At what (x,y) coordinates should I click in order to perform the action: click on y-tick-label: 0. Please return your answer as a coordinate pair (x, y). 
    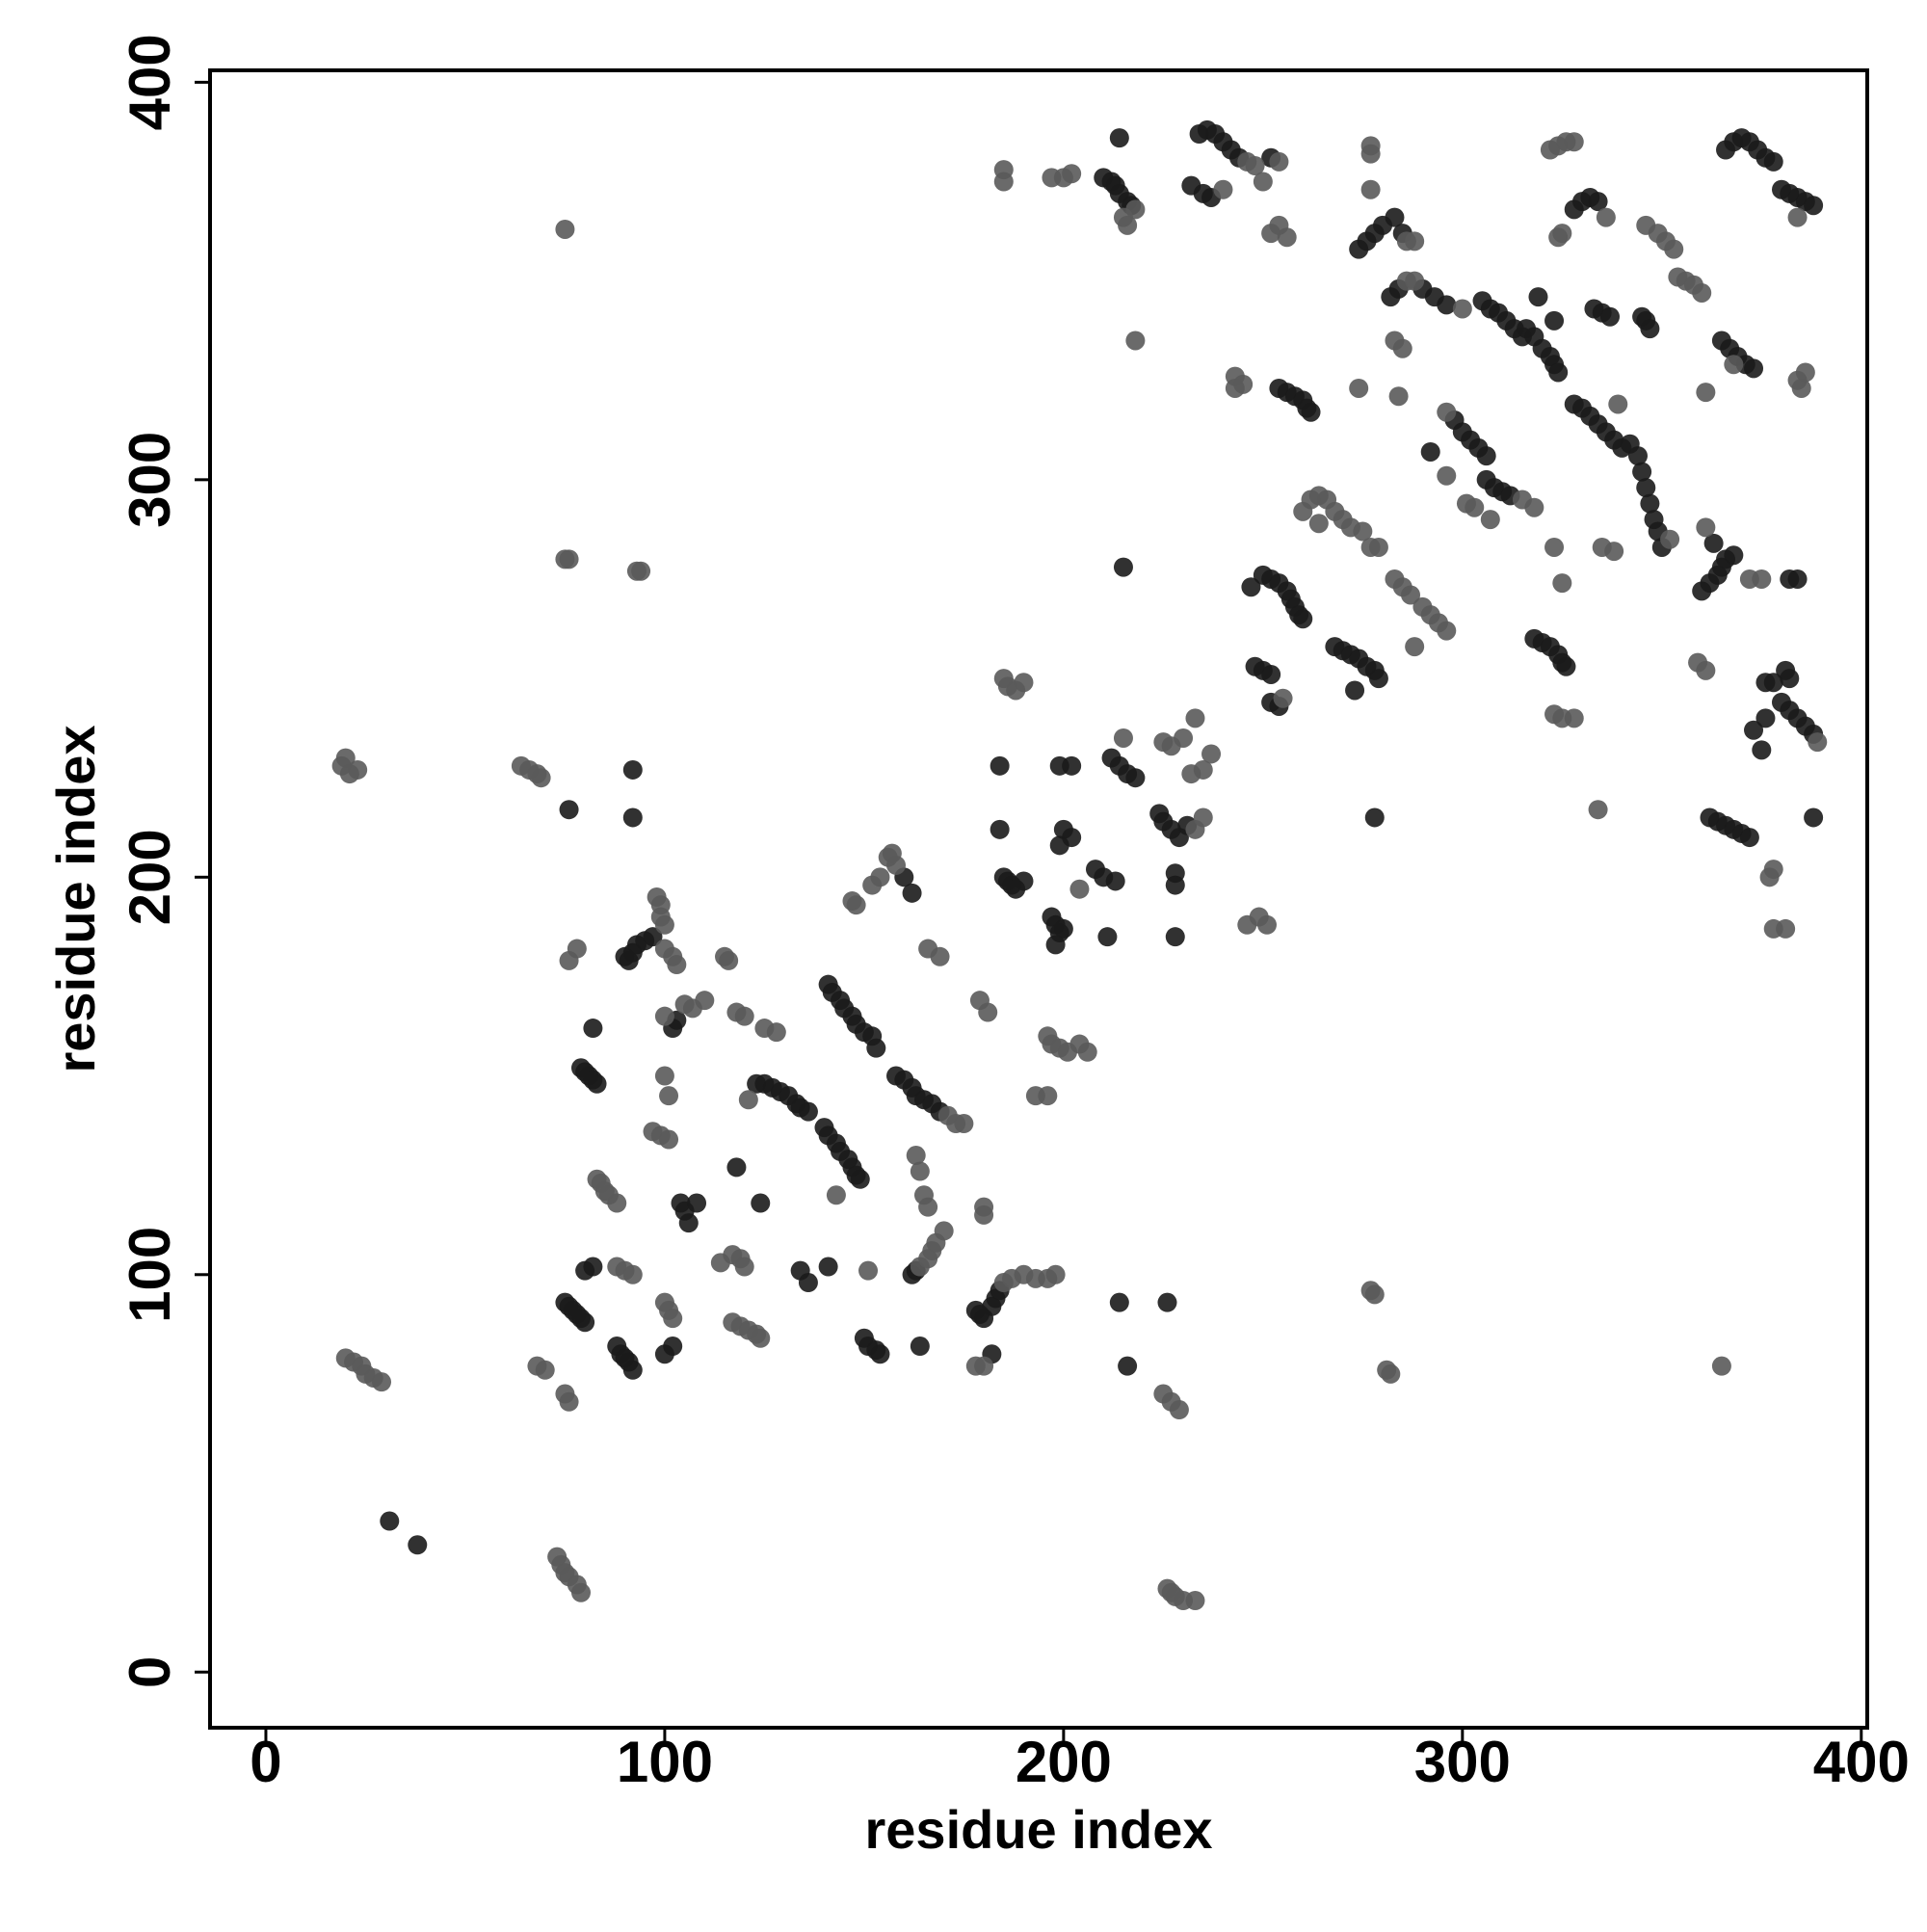
    Looking at the image, I should click on (150, 1672).